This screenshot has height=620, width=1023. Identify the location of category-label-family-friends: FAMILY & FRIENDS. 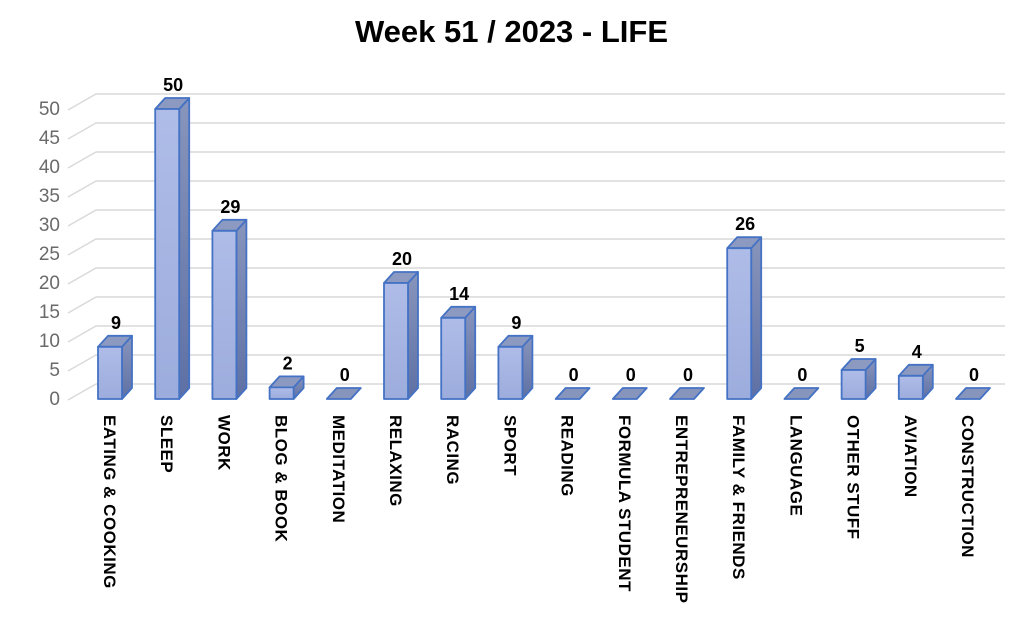
(738, 497).